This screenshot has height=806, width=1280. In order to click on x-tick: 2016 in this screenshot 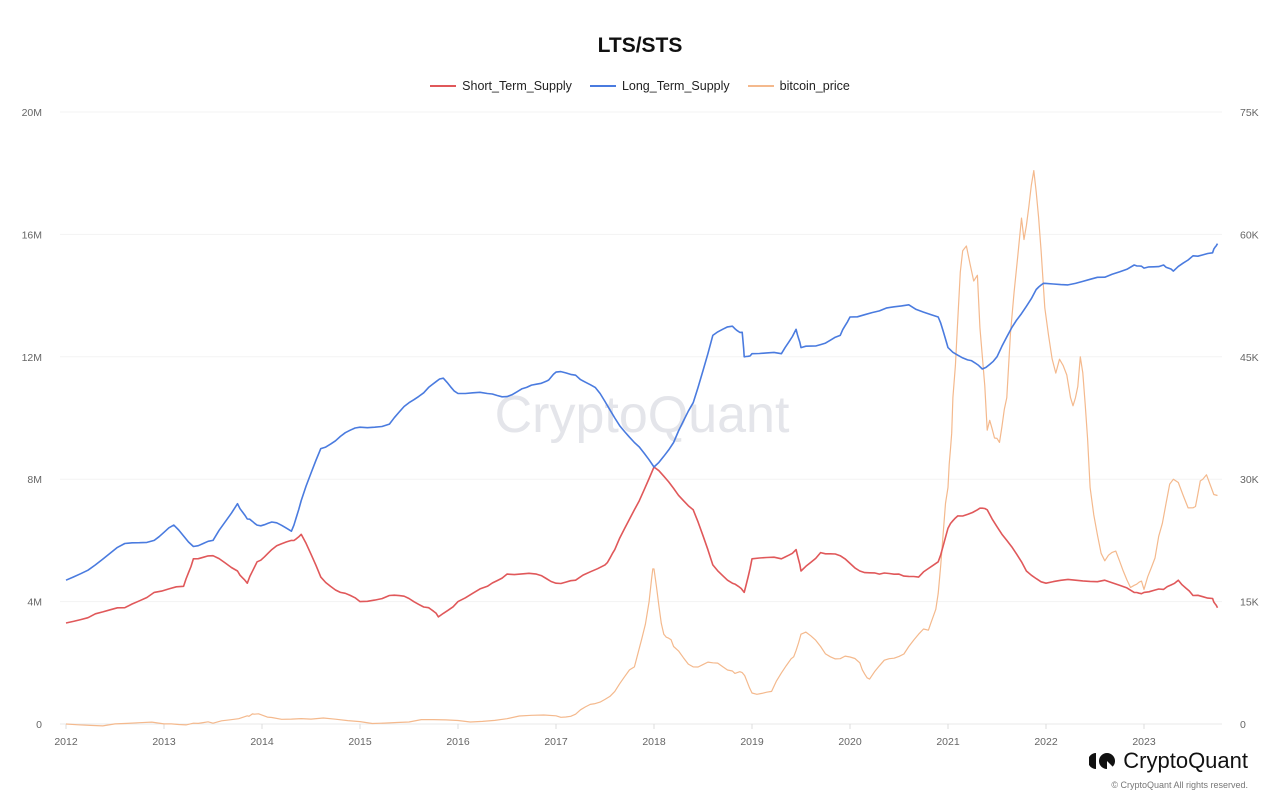, I will do `click(458, 742)`.